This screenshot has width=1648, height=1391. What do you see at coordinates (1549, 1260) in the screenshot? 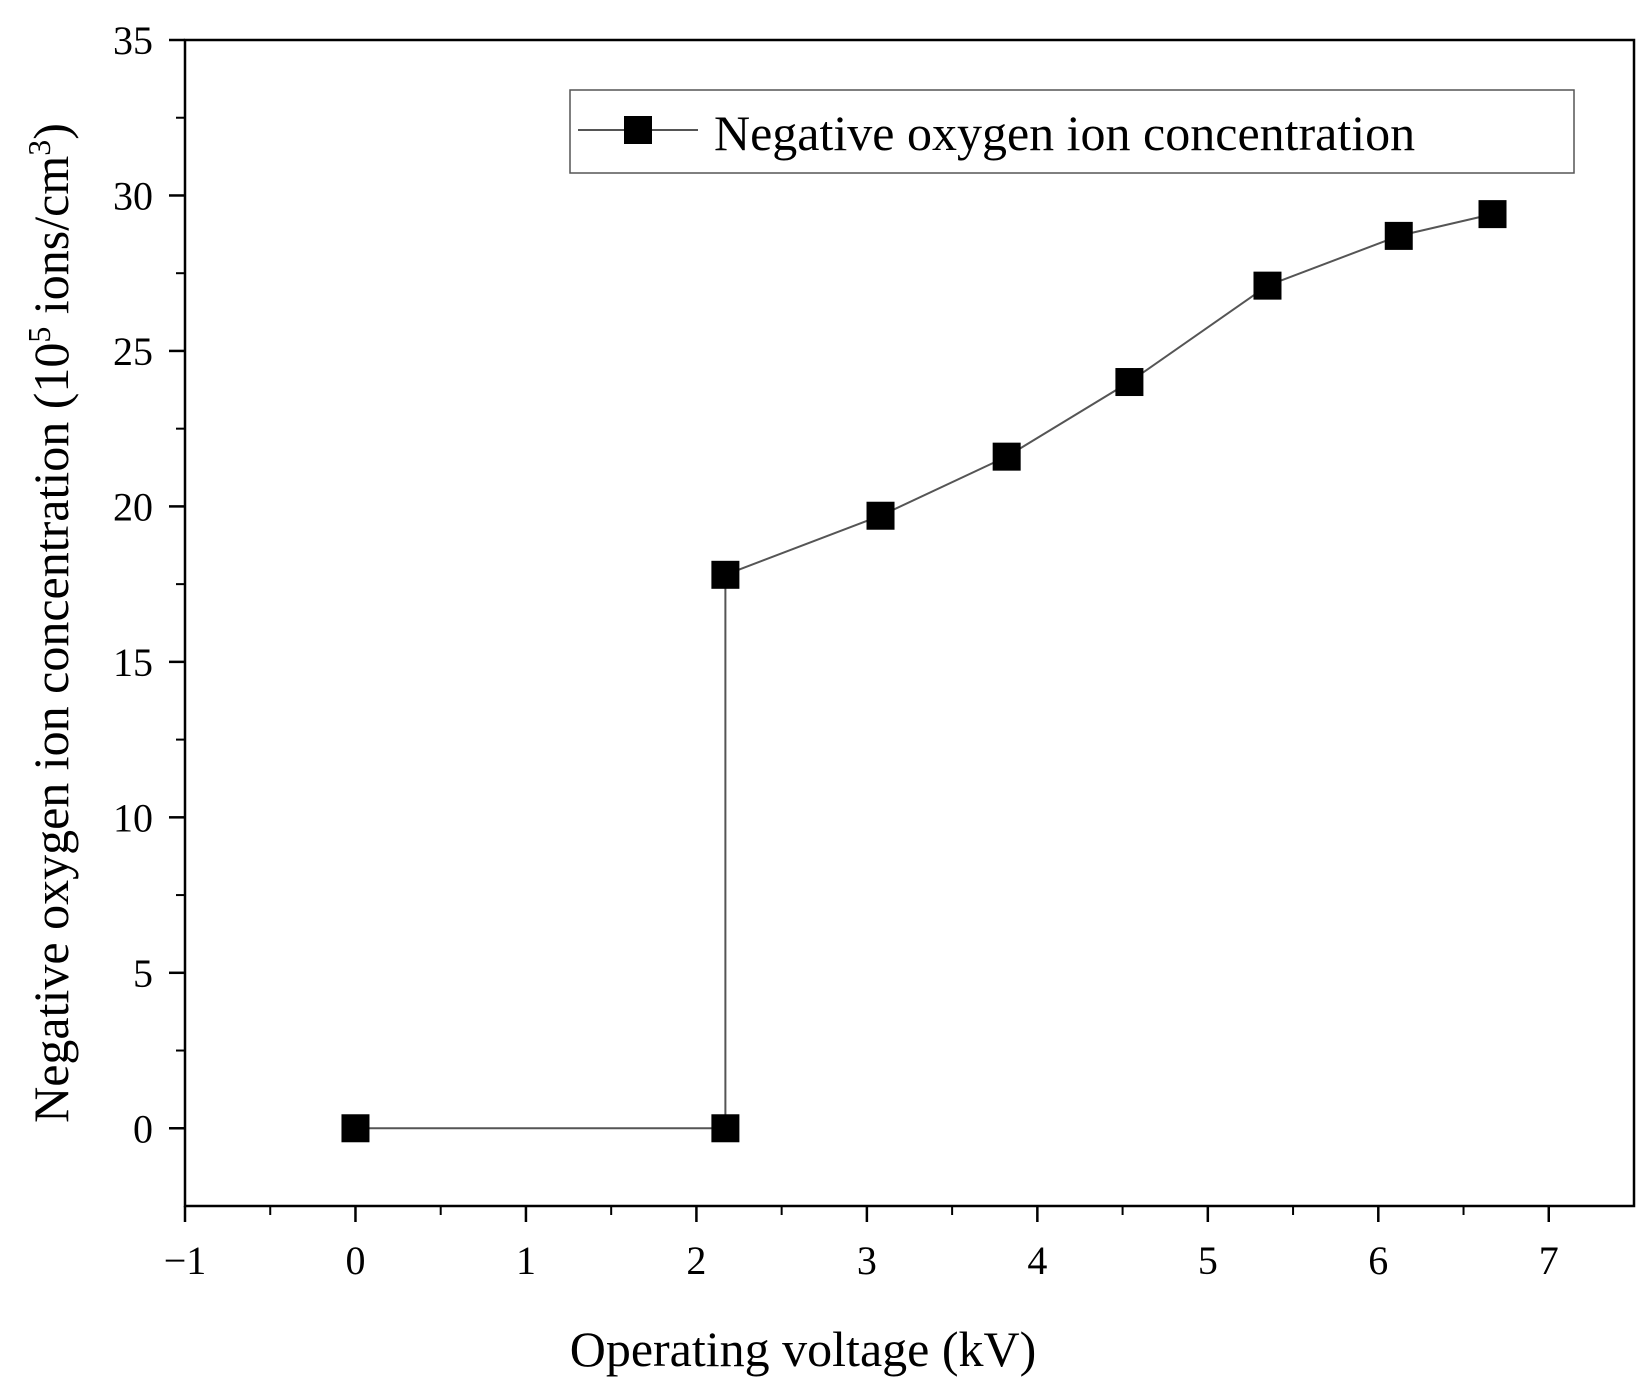
I see `x-tick-label: 7` at bounding box center [1549, 1260].